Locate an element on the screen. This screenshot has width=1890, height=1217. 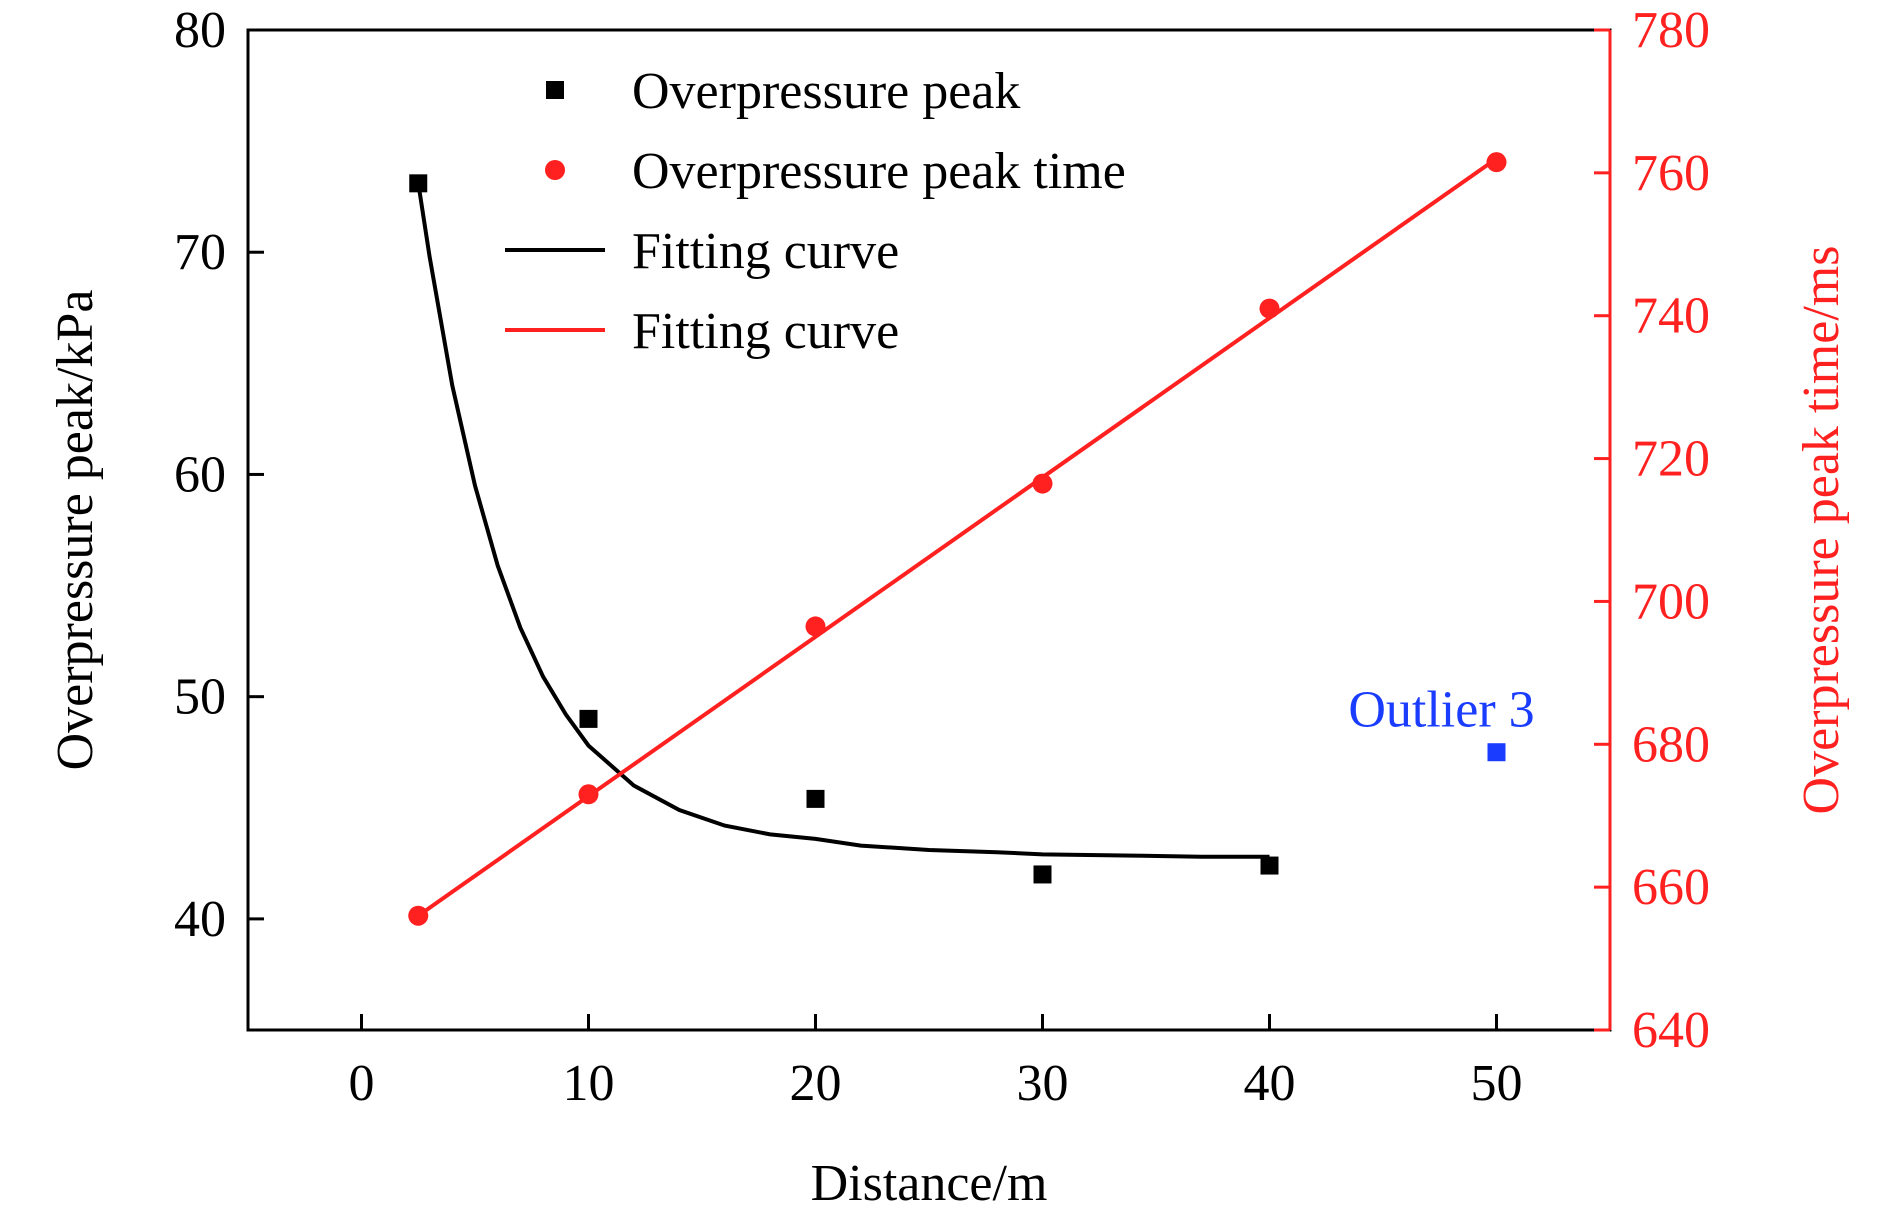
right-y-tick-label: 660 is located at coordinates (1671, 887).